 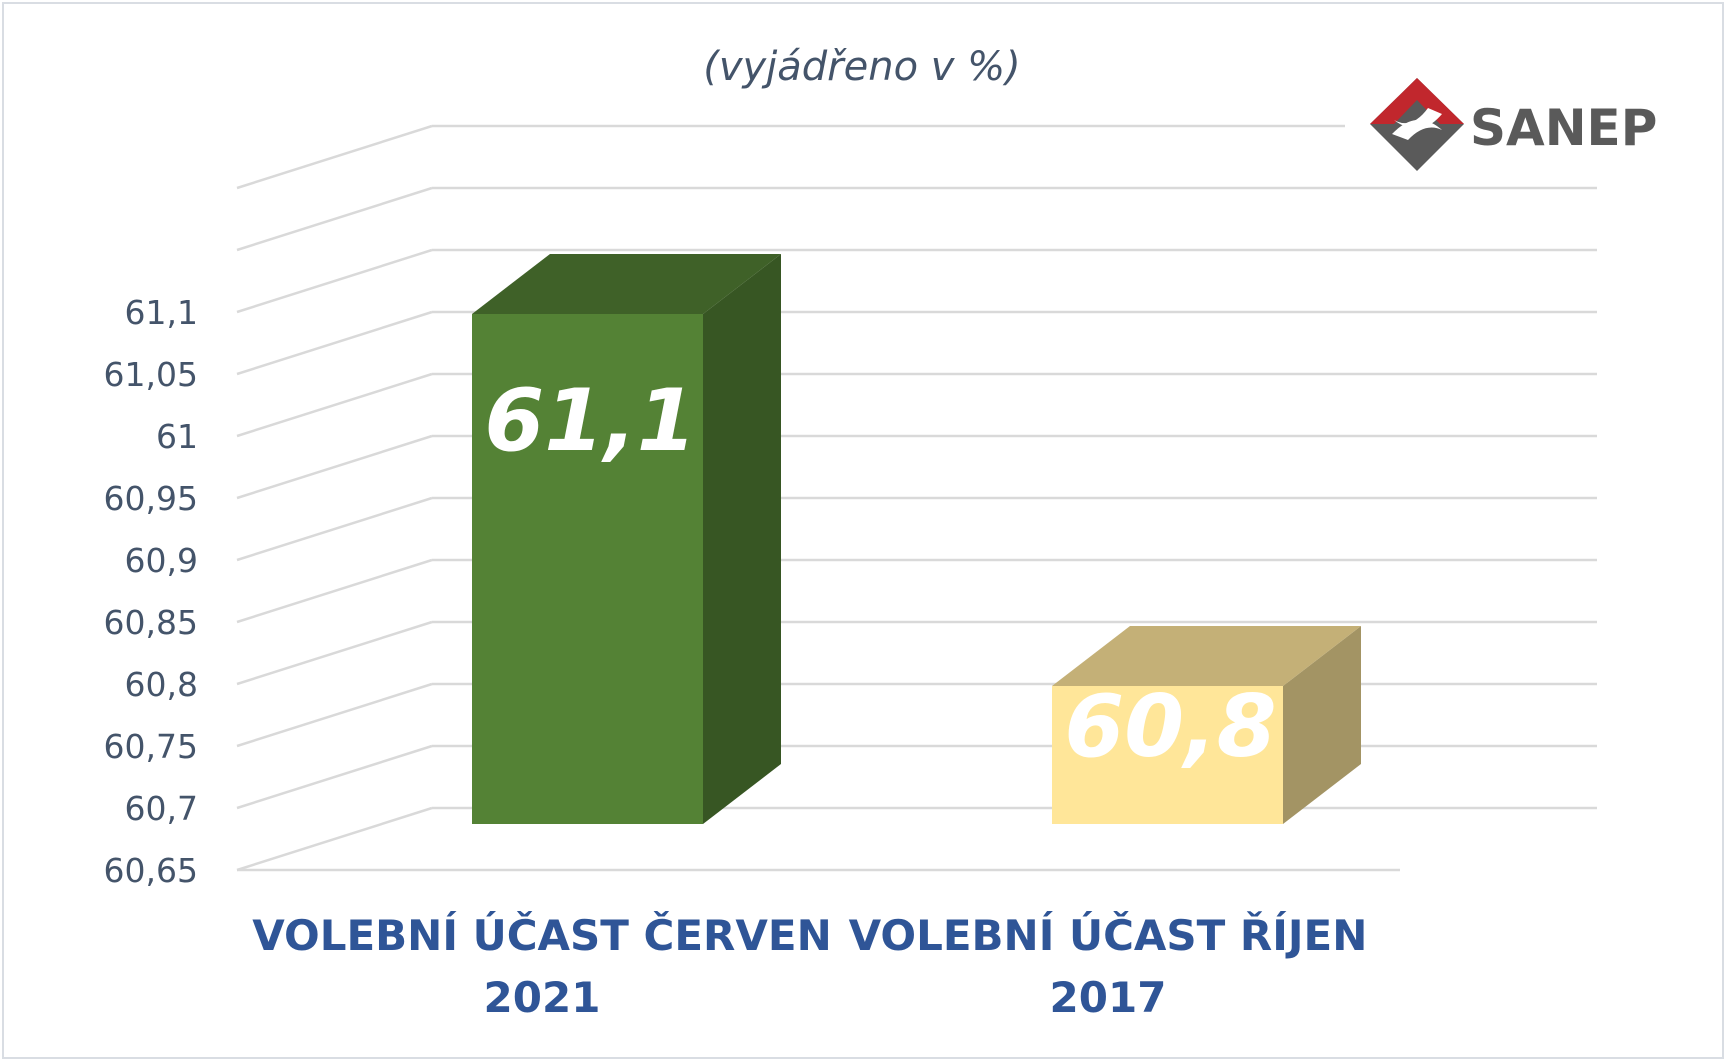 What do you see at coordinates (161, 684) in the screenshot?
I see `y-tick-label: 60,8` at bounding box center [161, 684].